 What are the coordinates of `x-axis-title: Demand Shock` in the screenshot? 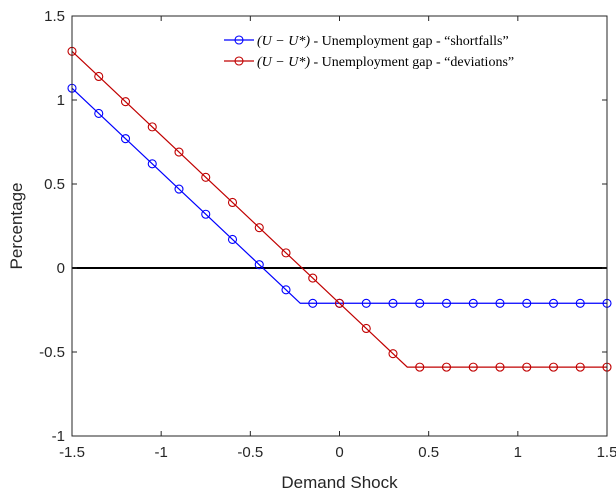 It's located at (339, 482).